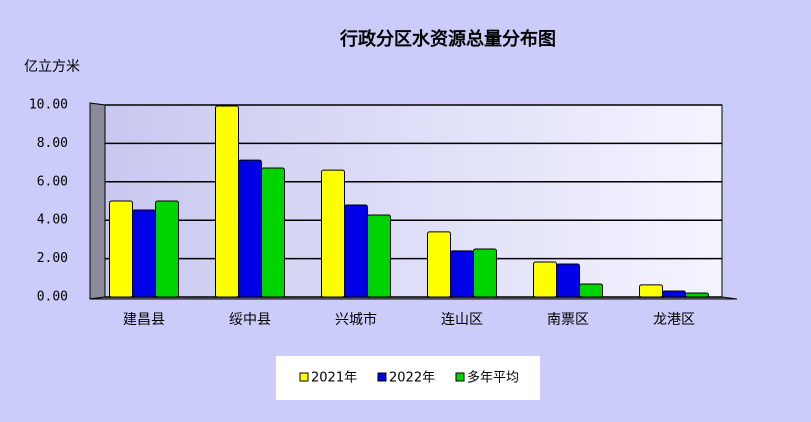 This screenshot has height=422, width=811. I want to click on x-tick-label: 绥中县, so click(250, 320).